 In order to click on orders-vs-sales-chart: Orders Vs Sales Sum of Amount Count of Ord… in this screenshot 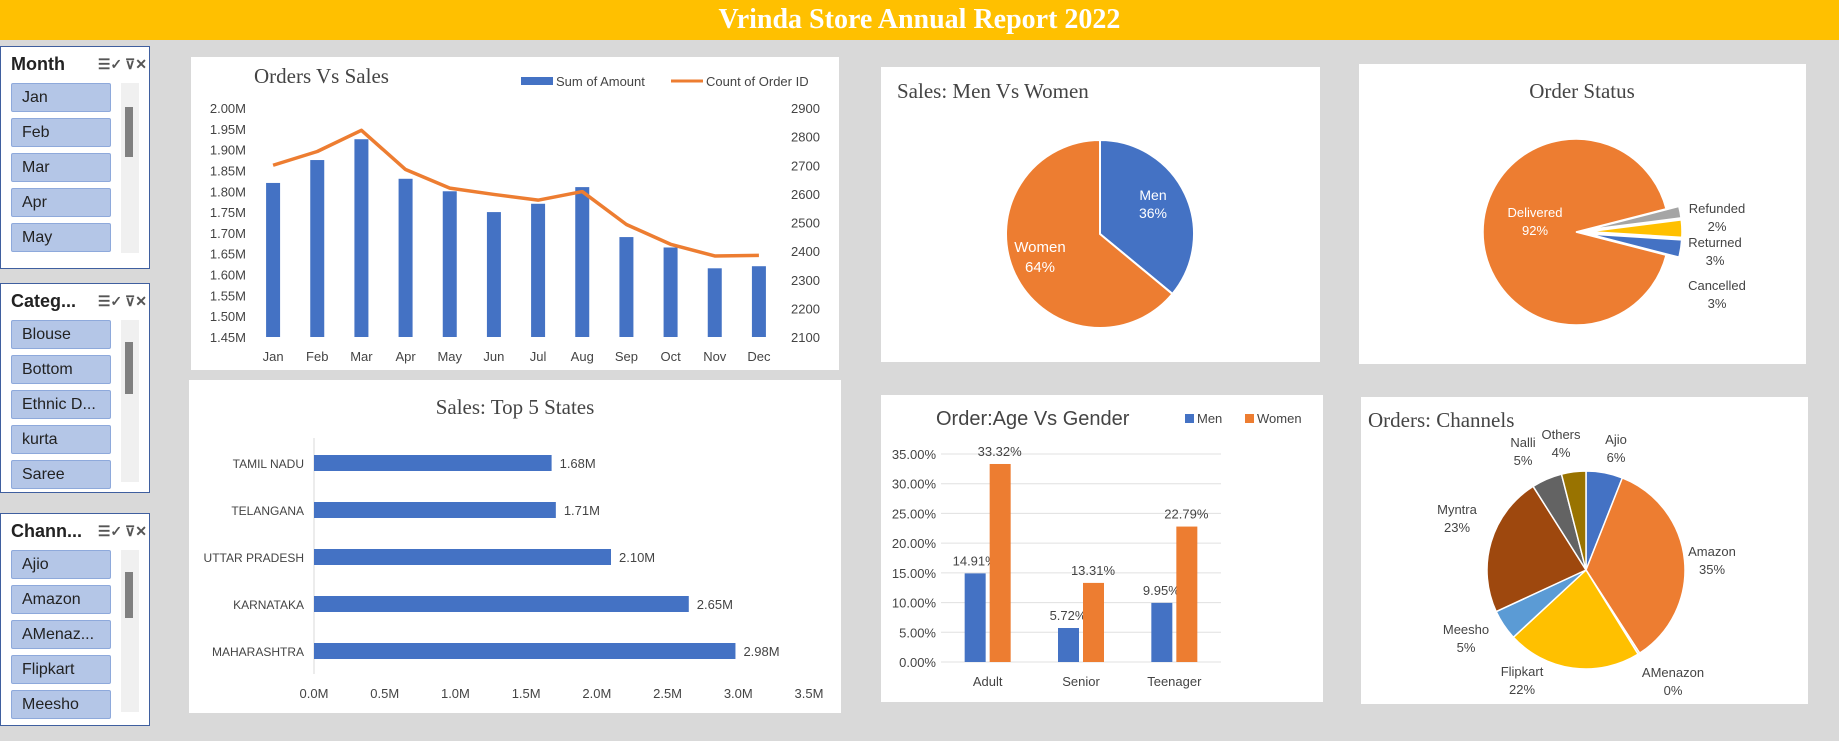, I will do `click(515, 214)`.